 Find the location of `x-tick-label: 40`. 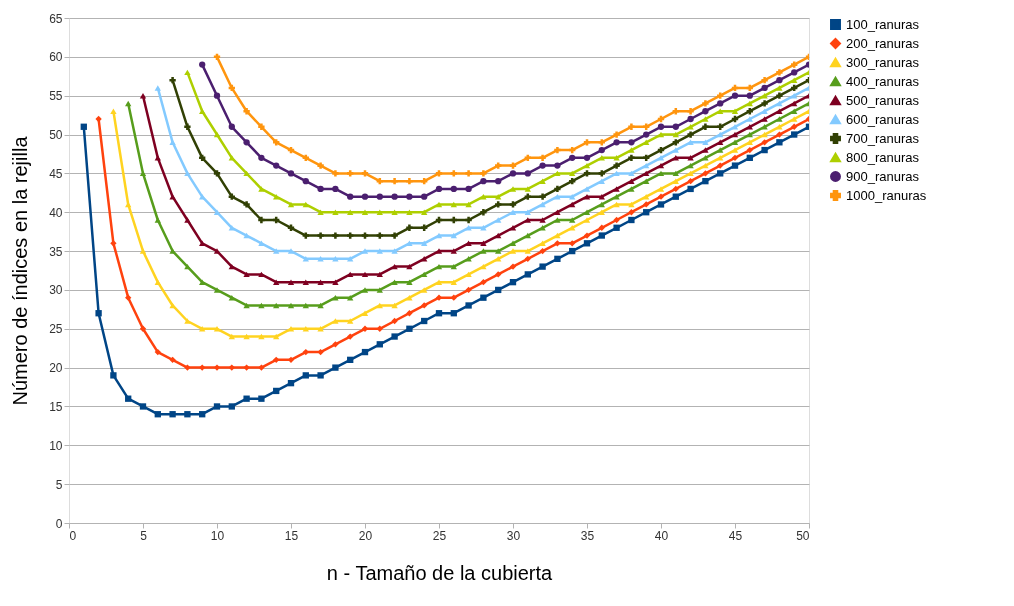

x-tick-label: 40 is located at coordinates (661, 535).